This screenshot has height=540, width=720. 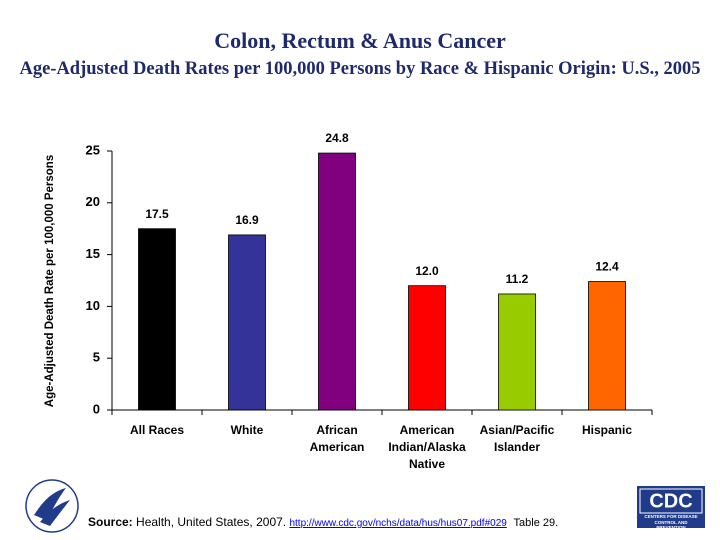 What do you see at coordinates (211, 522) in the screenshot?
I see `source-text: Health, United States, 2007.` at bounding box center [211, 522].